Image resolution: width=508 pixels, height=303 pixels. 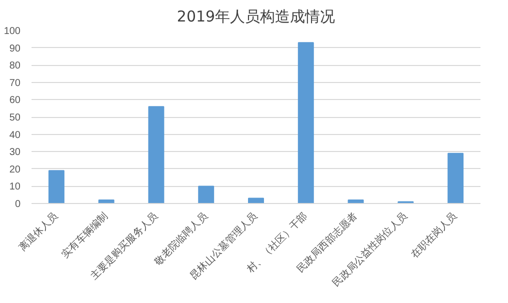 What do you see at coordinates (15, 100) in the screenshot?
I see `y-tick-label: 60` at bounding box center [15, 100].